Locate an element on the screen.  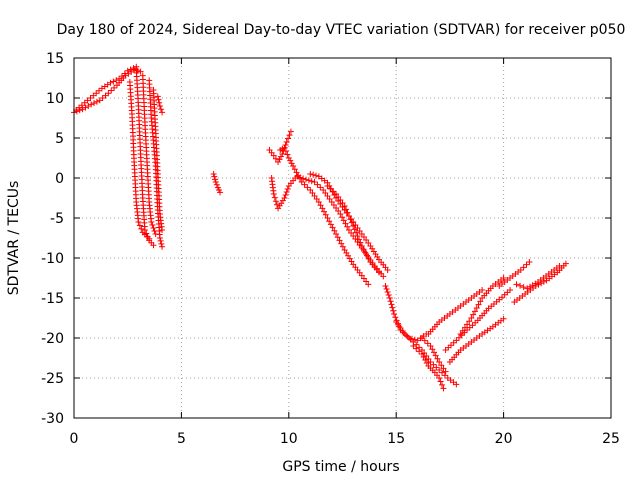
y-tick-label: -5 is located at coordinates (57, 219).